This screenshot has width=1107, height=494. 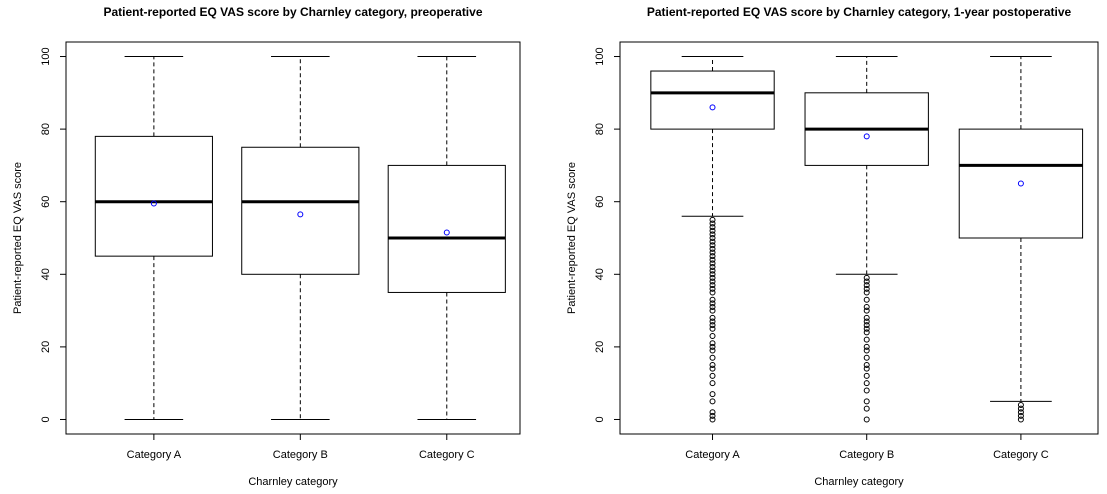 What do you see at coordinates (18, 238) in the screenshot?
I see `y-axis-label: Patient-reported EQ VAS score` at bounding box center [18, 238].